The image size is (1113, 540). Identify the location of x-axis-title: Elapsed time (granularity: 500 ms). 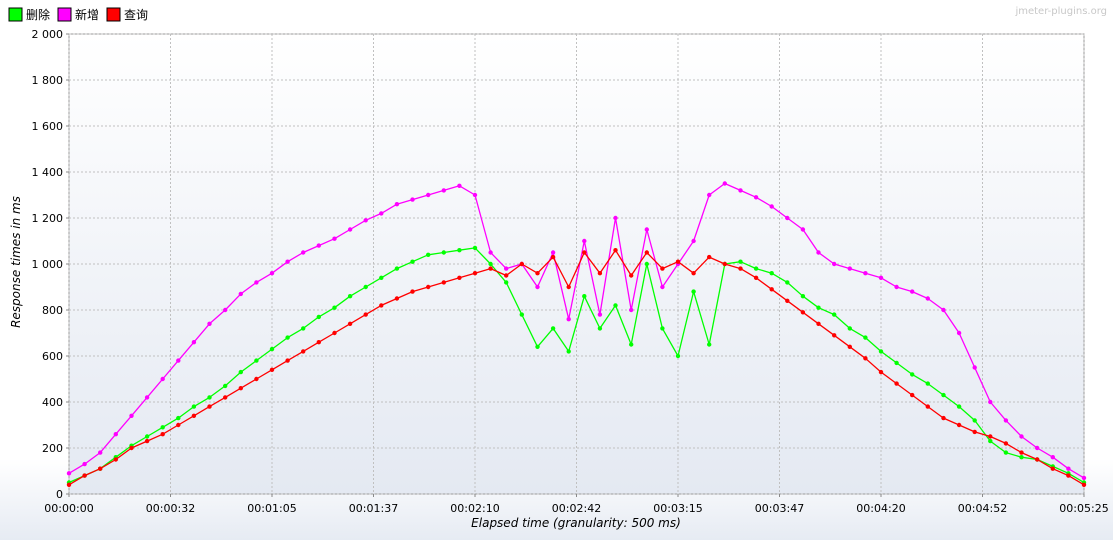
(576, 523).